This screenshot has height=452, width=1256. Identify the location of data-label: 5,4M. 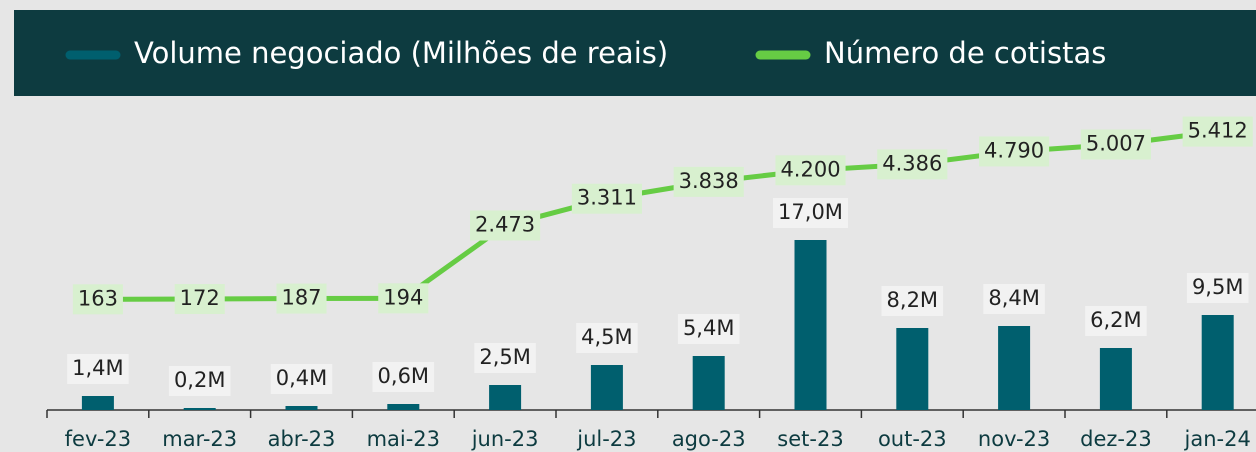
(709, 328).